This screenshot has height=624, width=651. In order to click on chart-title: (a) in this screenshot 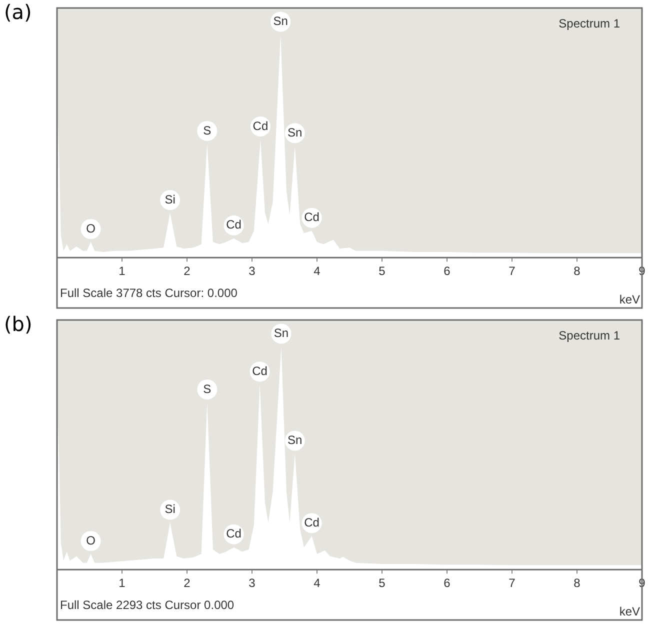, I will do `click(18, 12)`.